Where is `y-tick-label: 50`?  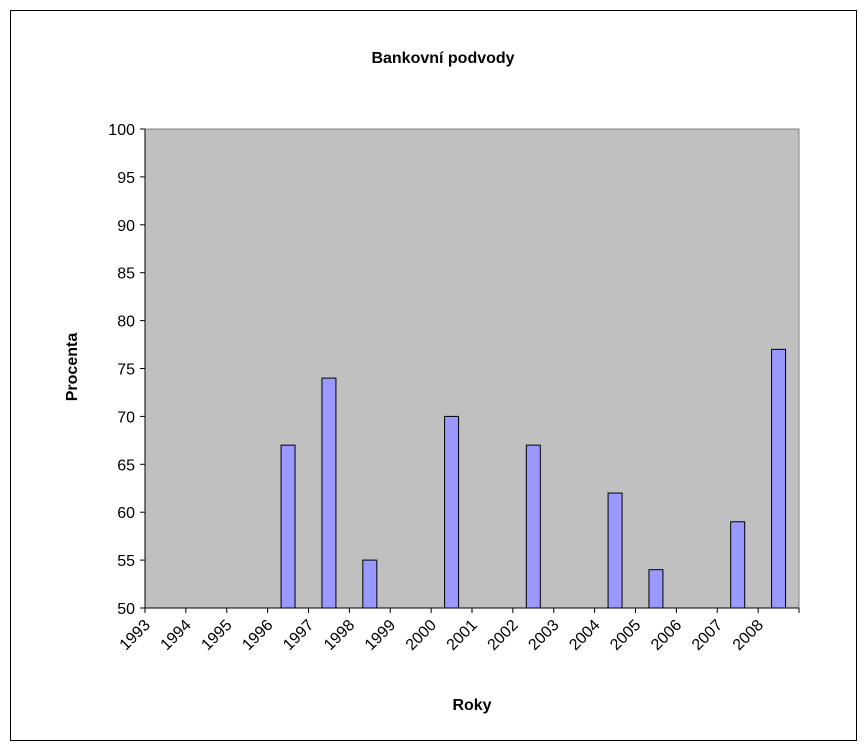
y-tick-label: 50 is located at coordinates (126, 609).